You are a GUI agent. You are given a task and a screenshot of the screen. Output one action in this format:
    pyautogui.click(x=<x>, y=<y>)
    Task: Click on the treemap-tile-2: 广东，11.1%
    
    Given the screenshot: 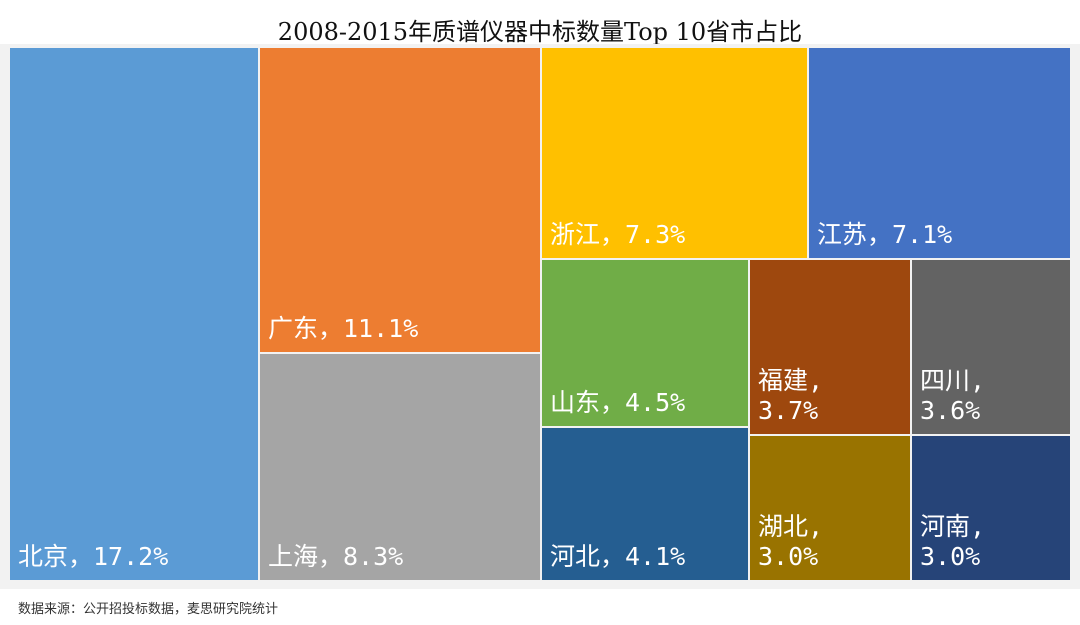 What is the action you would take?
    pyautogui.click(x=400, y=200)
    